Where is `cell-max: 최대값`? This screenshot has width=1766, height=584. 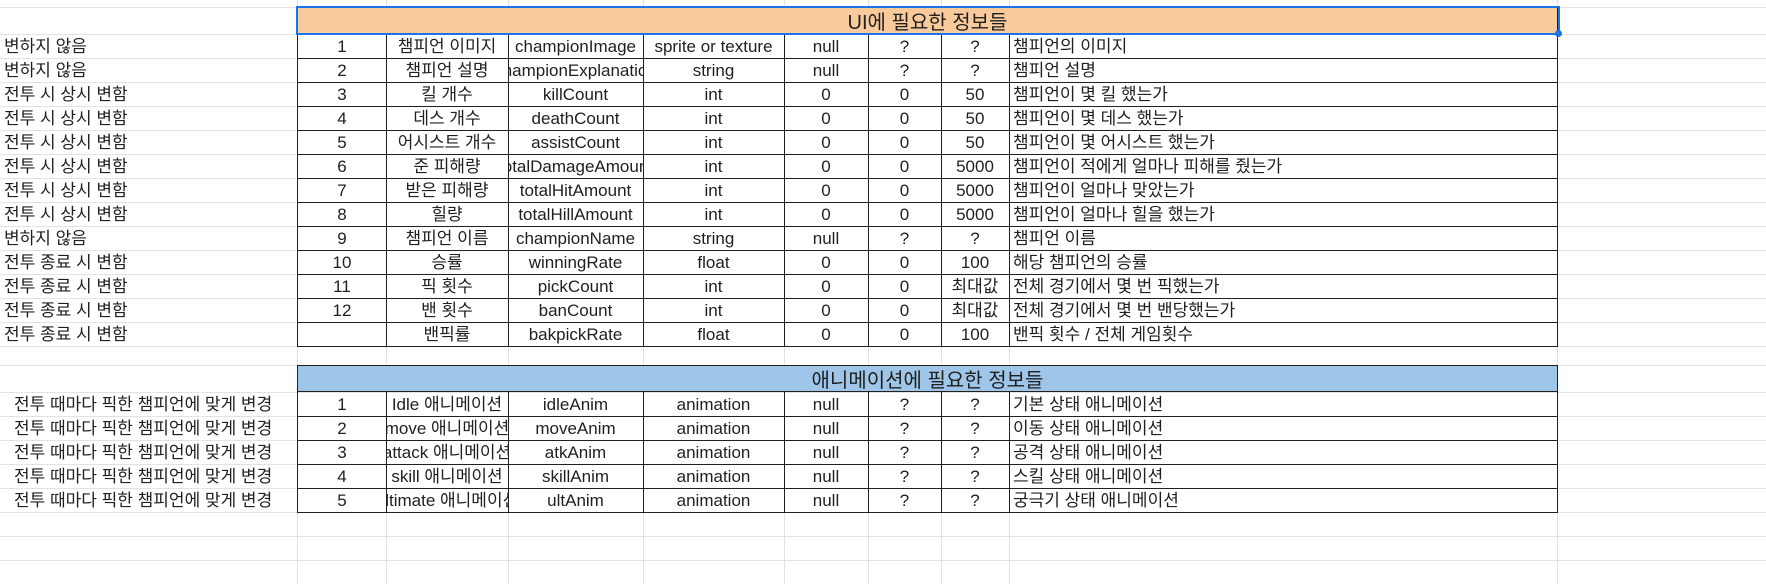 cell-max: 최대값 is located at coordinates (975, 310).